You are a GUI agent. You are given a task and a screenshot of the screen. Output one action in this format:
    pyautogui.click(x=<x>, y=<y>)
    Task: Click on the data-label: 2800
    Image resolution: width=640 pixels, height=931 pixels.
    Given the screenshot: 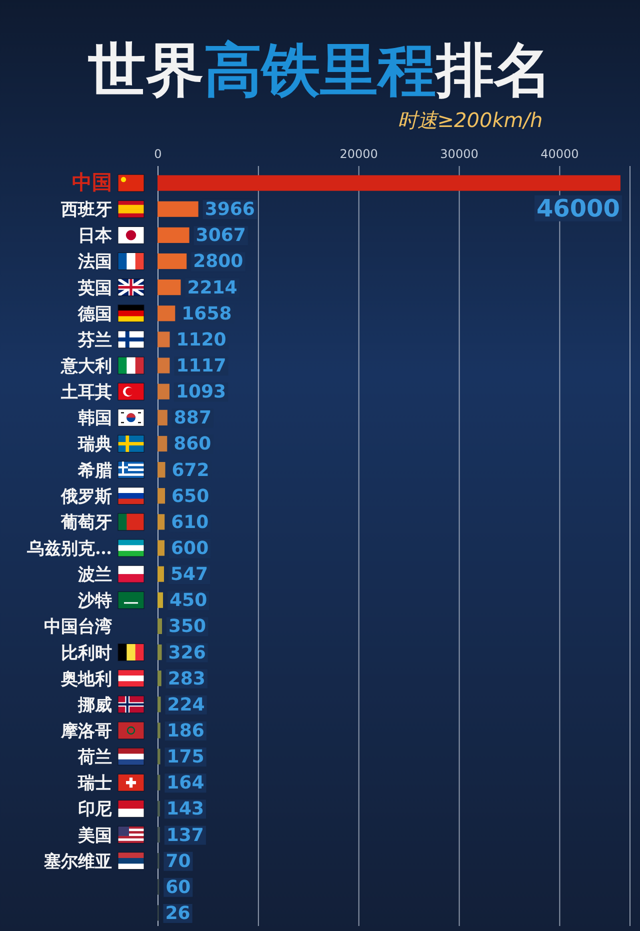 What is the action you would take?
    pyautogui.click(x=218, y=261)
    